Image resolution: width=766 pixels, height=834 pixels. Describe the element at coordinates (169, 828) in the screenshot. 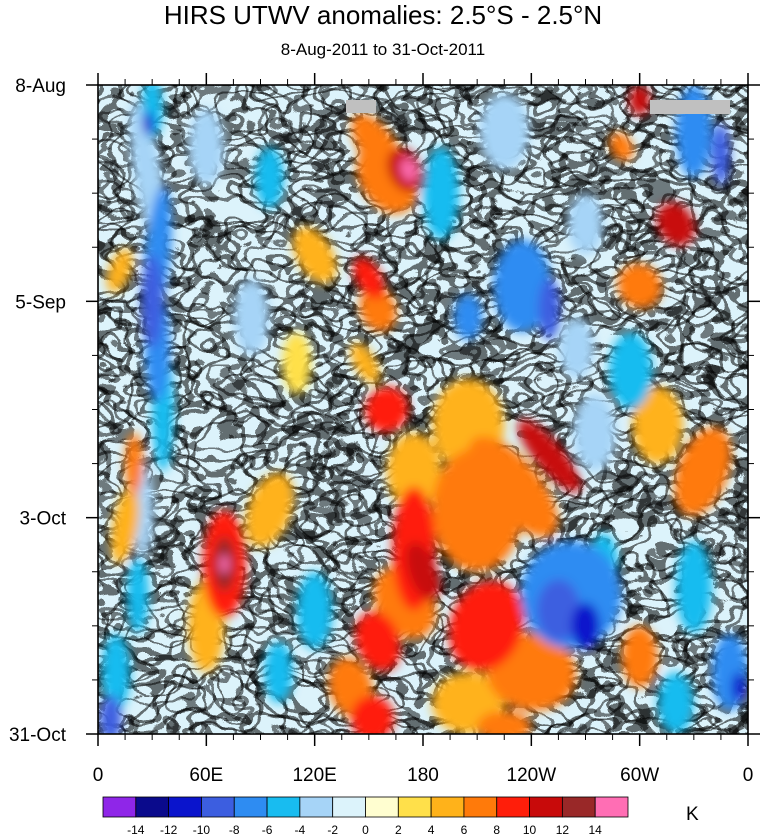

I see `colorbar-label: -12` at that location.